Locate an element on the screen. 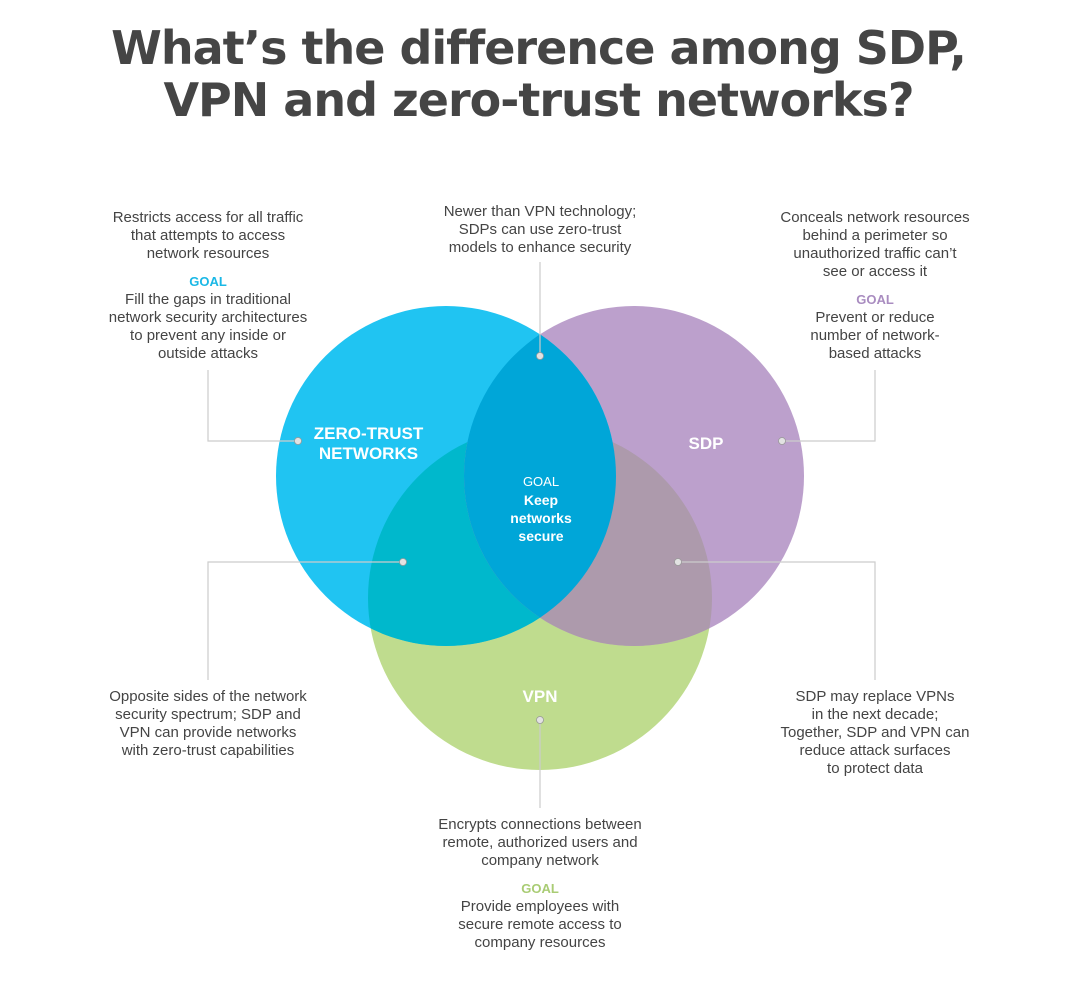  connector-zero-trust is located at coordinates (252, 406).